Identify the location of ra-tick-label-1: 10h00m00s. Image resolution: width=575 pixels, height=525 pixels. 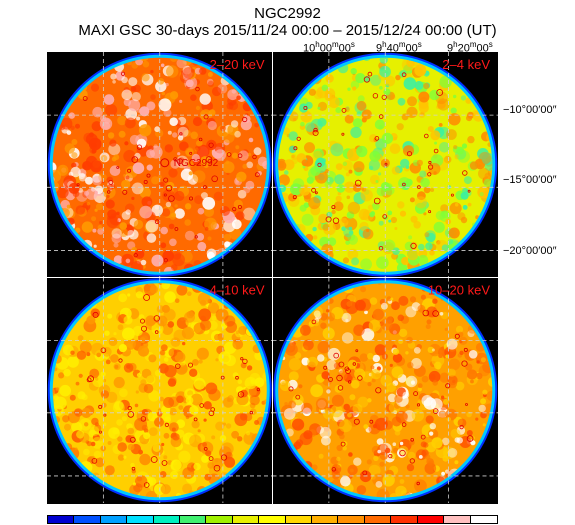
(329, 47).